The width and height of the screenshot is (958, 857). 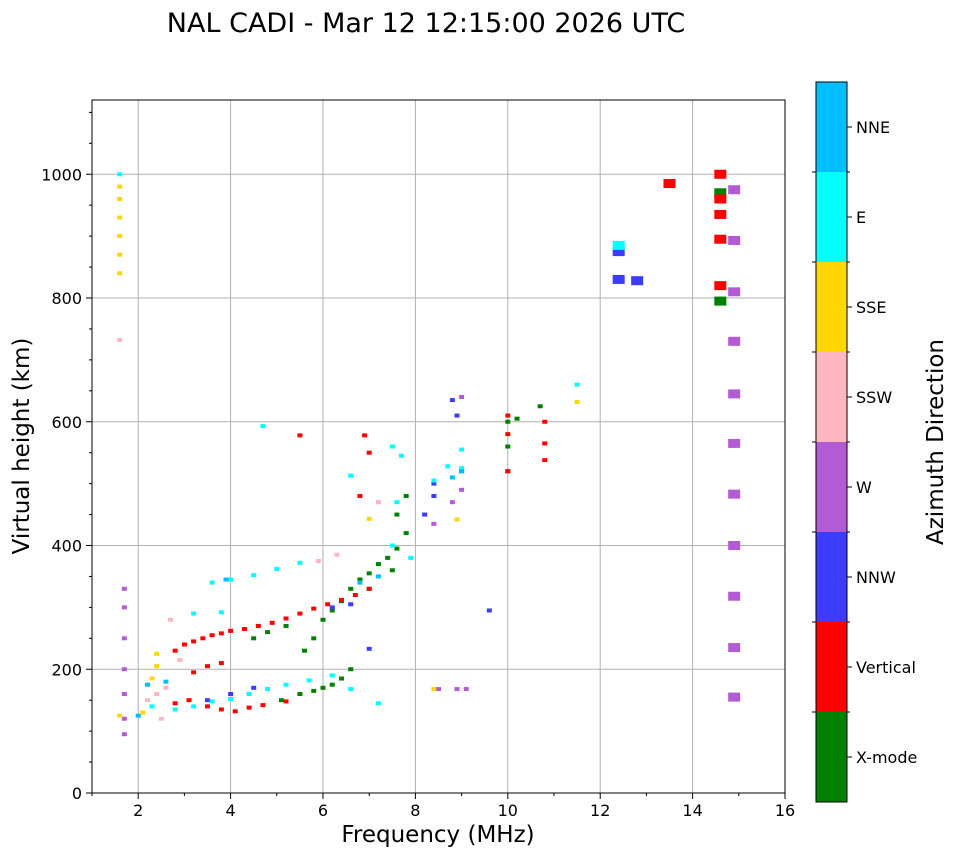 I want to click on y-axis-ticks: 0 200 400 600 800 1000, so click(x=66, y=457).